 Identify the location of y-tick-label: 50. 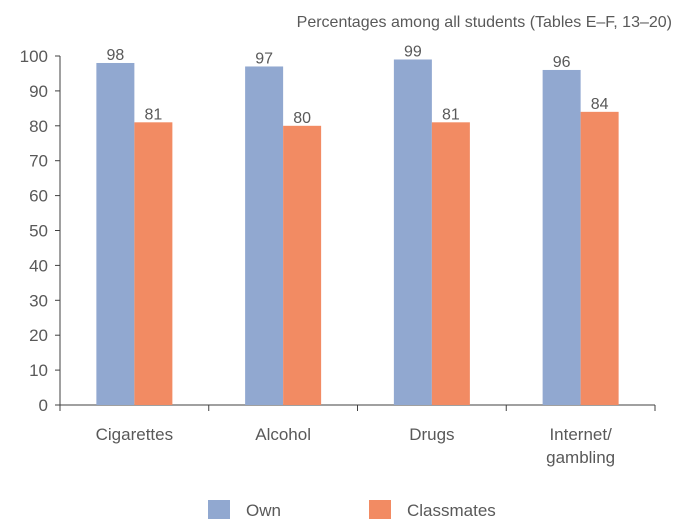
(38, 231).